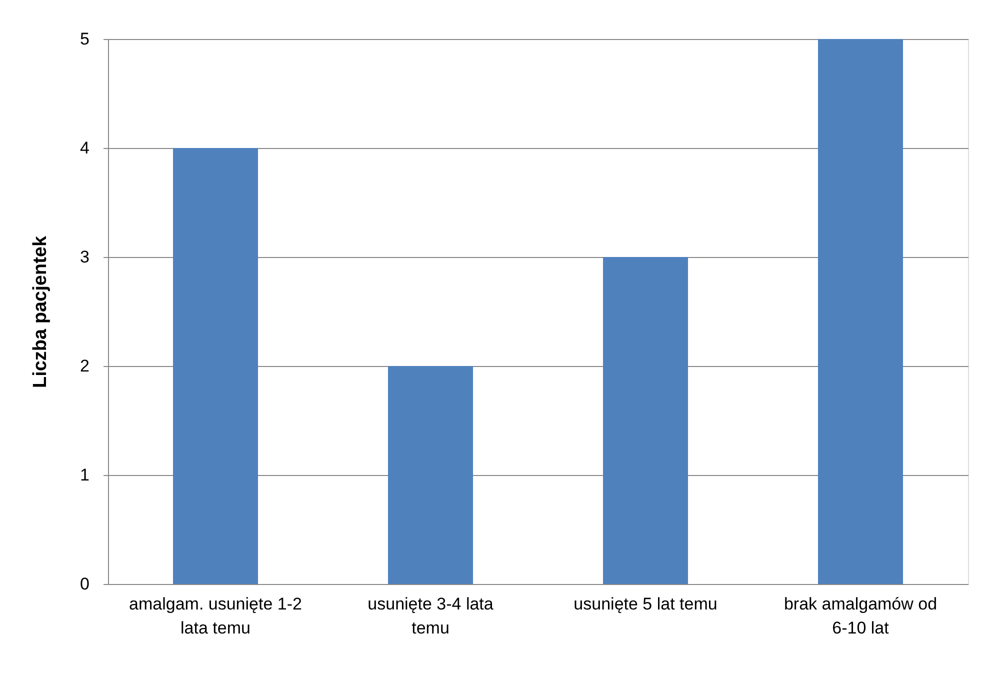  I want to click on x-tick-label: brak amalgamów od 6-10 lat, so click(861, 616).